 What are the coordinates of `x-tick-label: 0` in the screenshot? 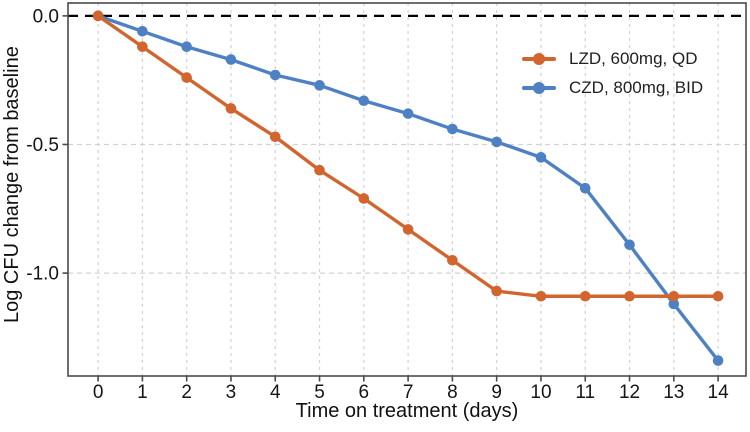 It's located at (98, 392).